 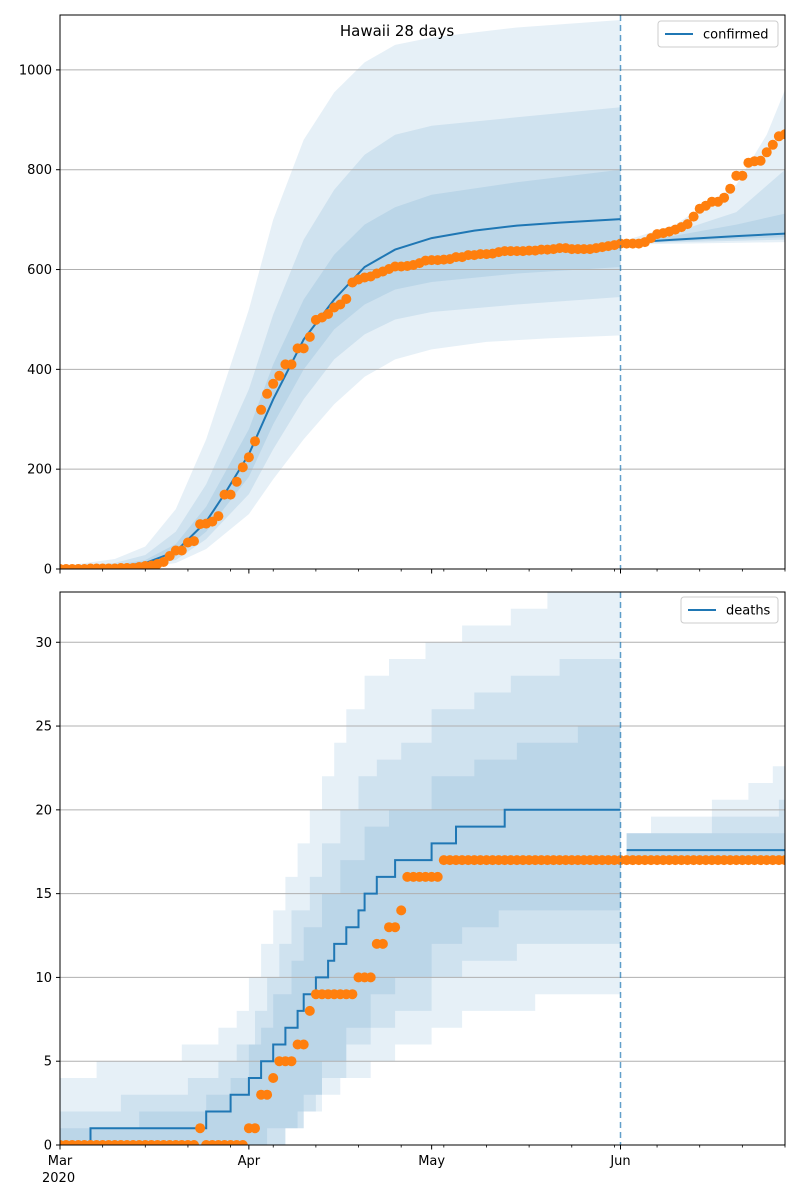 What do you see at coordinates (60, 1161) in the screenshot?
I see `x-tick-label: Mar` at bounding box center [60, 1161].